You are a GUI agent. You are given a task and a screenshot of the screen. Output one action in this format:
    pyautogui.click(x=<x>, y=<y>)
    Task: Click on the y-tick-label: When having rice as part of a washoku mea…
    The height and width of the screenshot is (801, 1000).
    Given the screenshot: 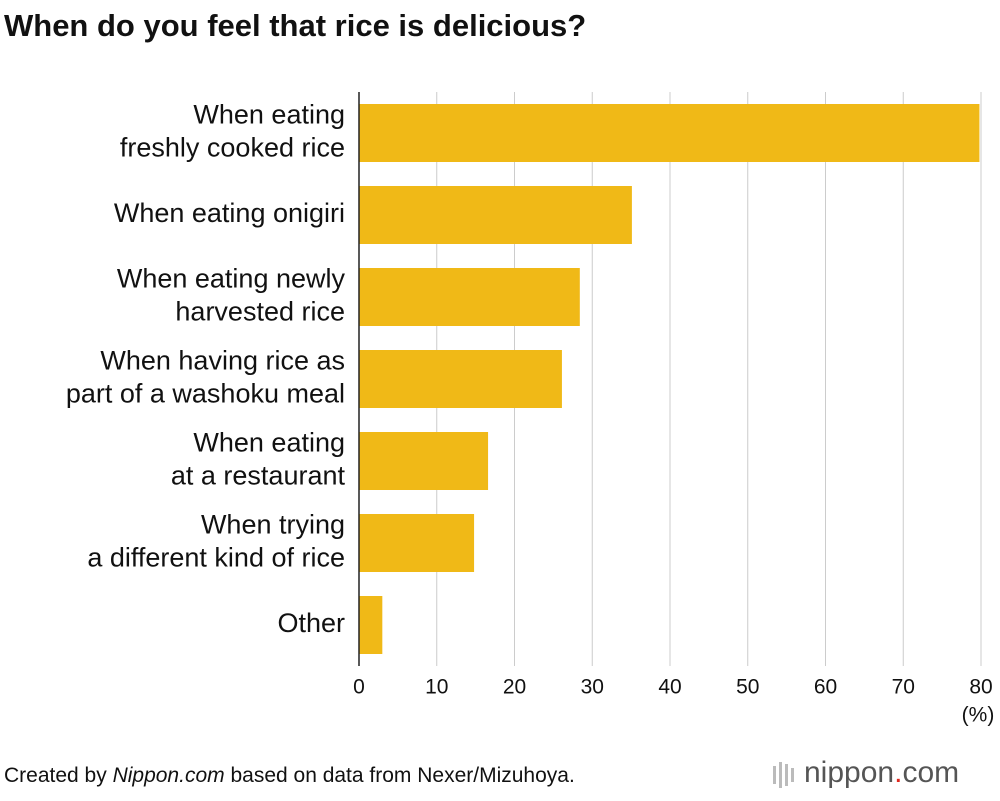 What is the action you would take?
    pyautogui.click(x=205, y=377)
    